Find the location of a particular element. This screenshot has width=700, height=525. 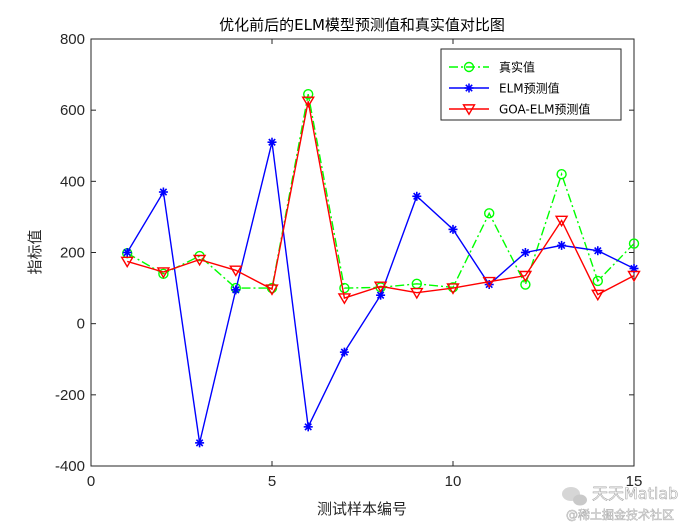

chart-title: 优化前后的ELM模型预测值和真实值对比图 is located at coordinates (362, 25).